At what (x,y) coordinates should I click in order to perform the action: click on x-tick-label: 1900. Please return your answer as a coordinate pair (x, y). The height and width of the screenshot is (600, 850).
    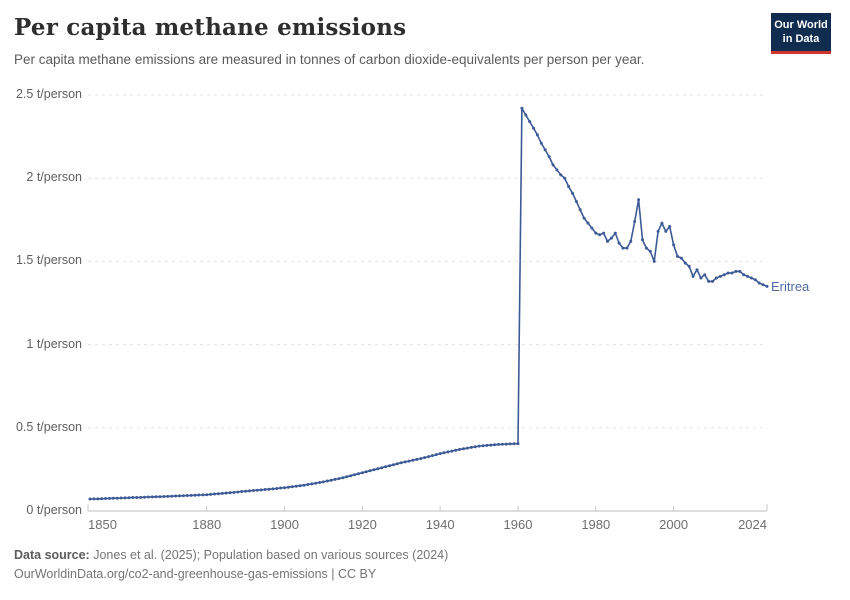
    Looking at the image, I should click on (284, 524).